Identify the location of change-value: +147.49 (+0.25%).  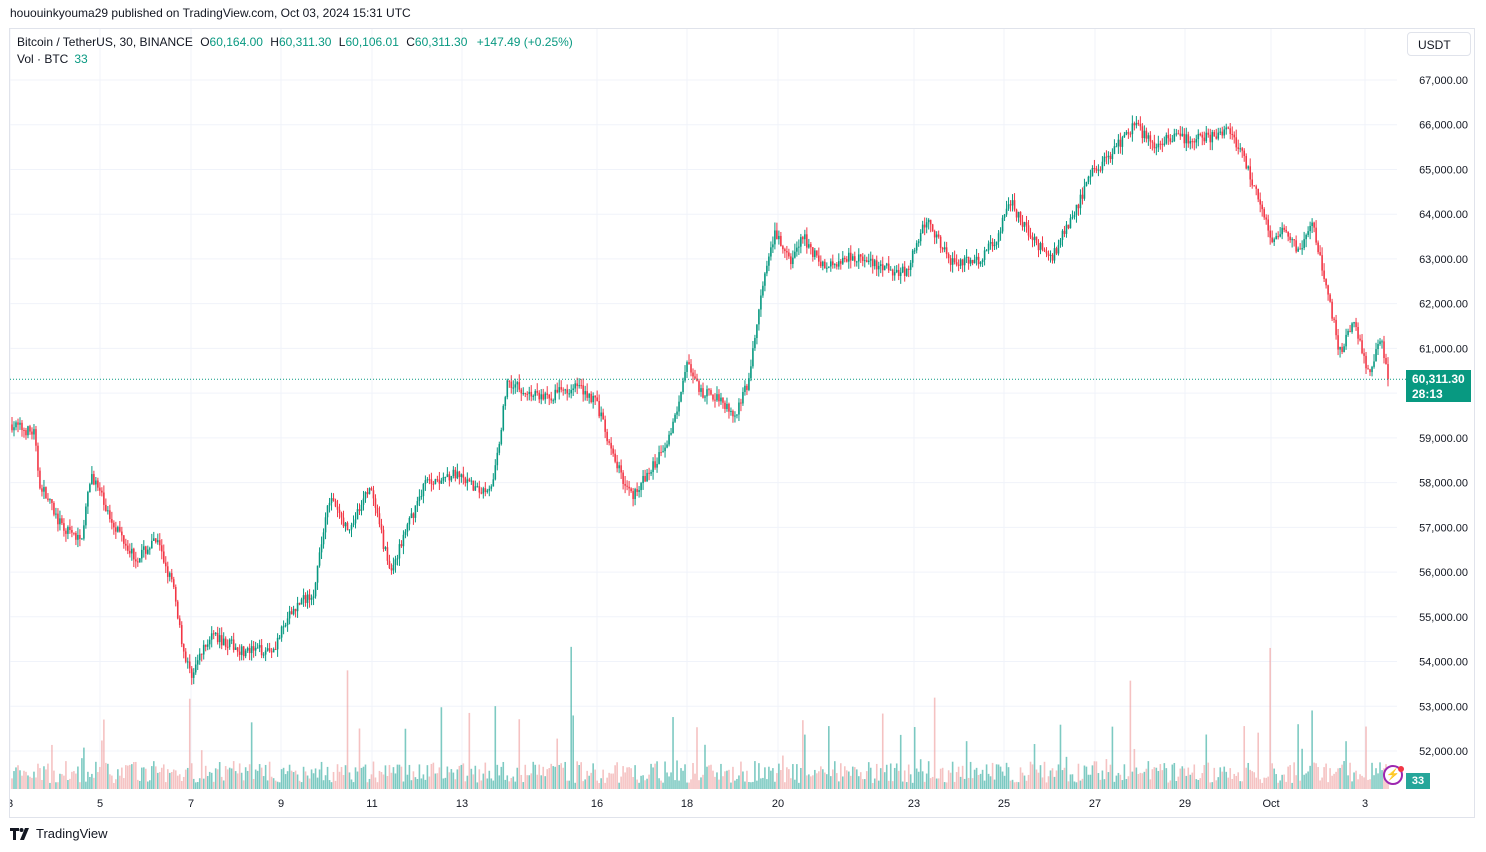
(524, 42).